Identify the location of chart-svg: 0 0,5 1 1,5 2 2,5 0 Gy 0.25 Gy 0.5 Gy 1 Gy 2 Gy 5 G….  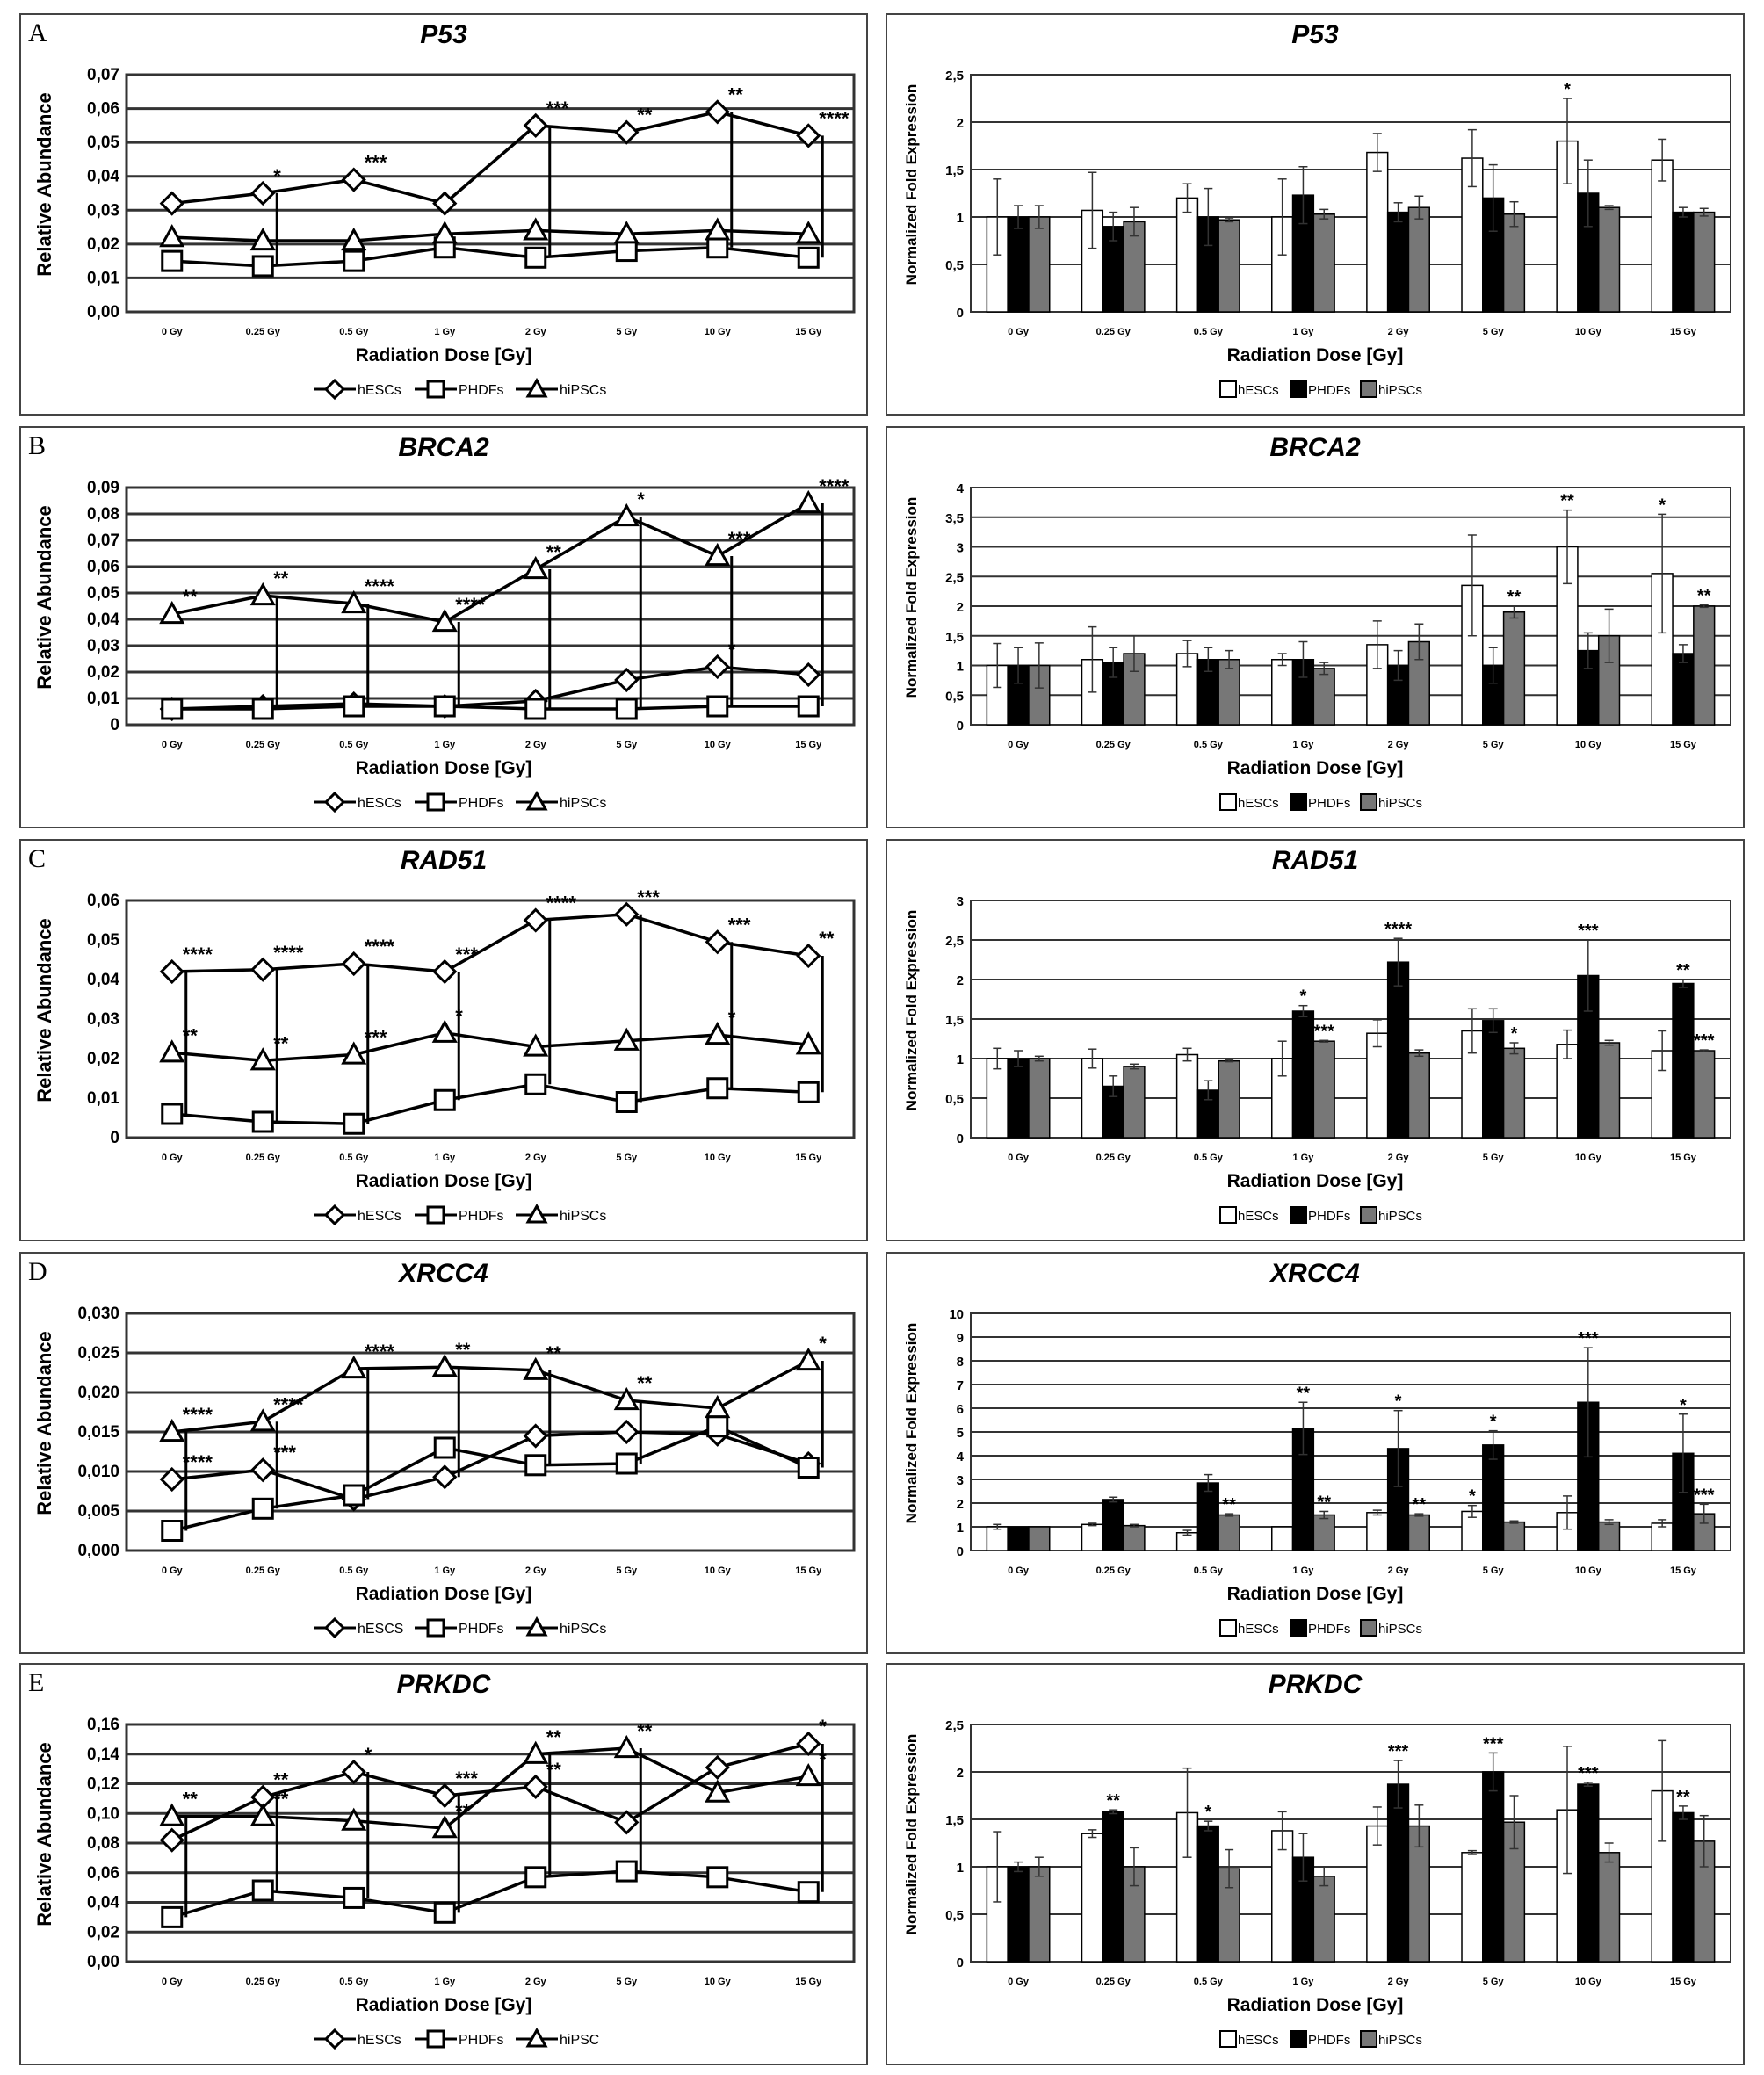
(1338, 234).